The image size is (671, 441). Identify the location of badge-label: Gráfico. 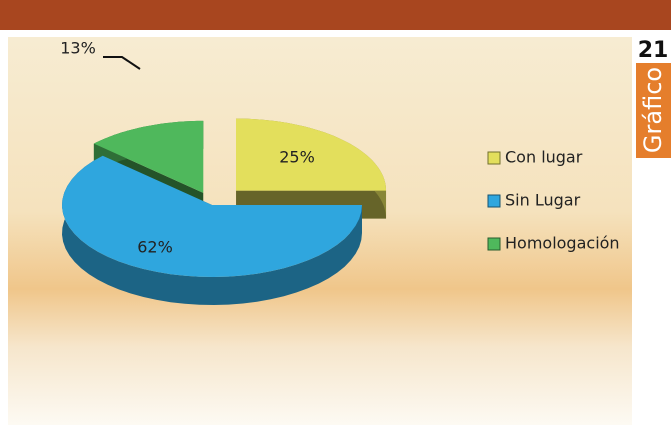
(653, 110).